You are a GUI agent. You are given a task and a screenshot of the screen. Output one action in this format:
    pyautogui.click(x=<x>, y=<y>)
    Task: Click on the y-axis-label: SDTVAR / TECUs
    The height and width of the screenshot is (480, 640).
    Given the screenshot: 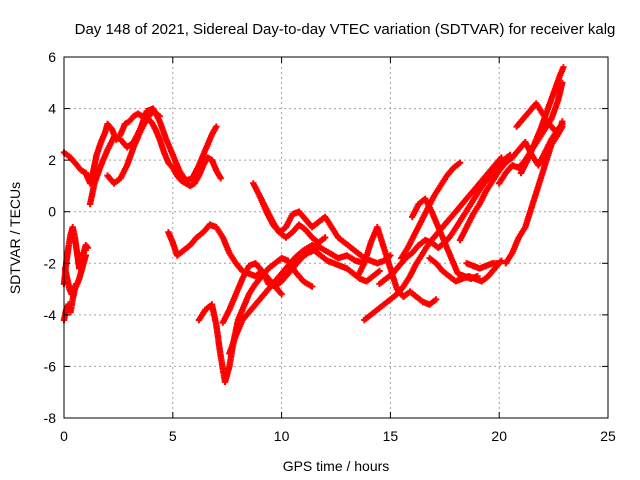 What is the action you would take?
    pyautogui.click(x=15, y=238)
    